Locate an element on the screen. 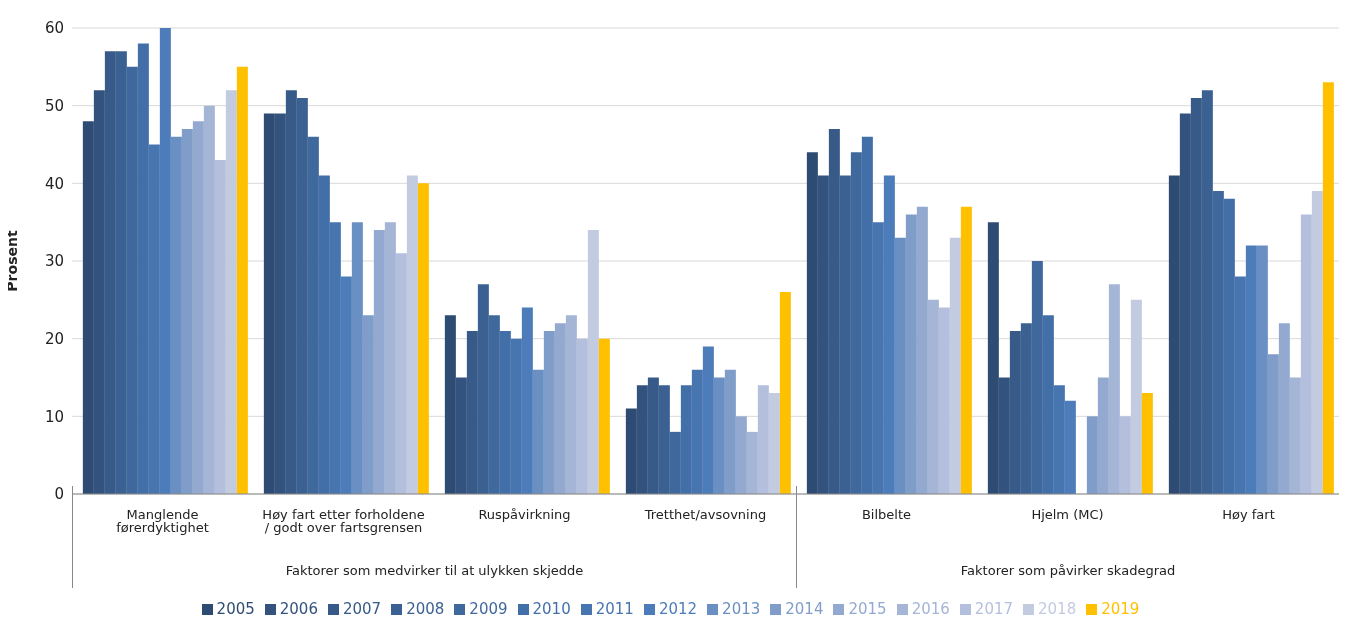  legend-label: 2014 is located at coordinates (804, 609).